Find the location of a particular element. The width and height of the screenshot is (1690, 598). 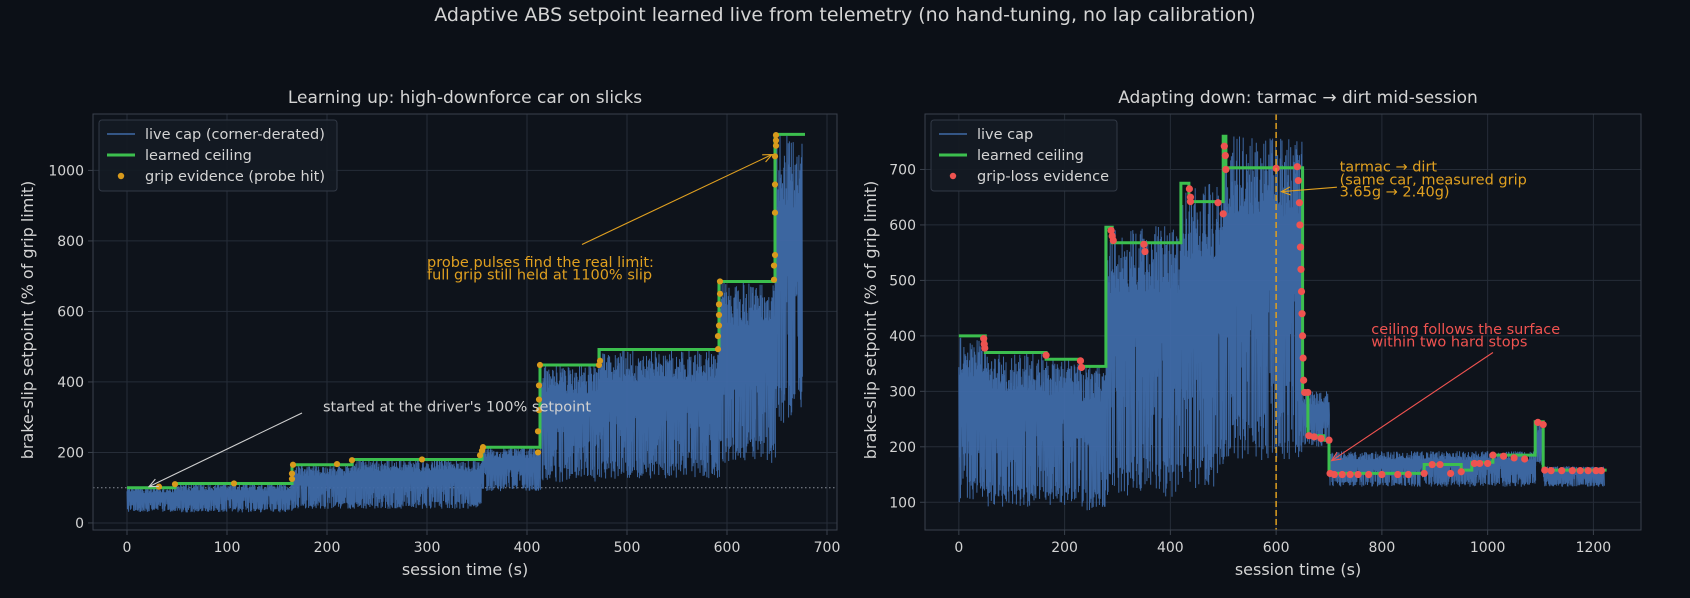

x-tick-label: 0 is located at coordinates (958, 548).